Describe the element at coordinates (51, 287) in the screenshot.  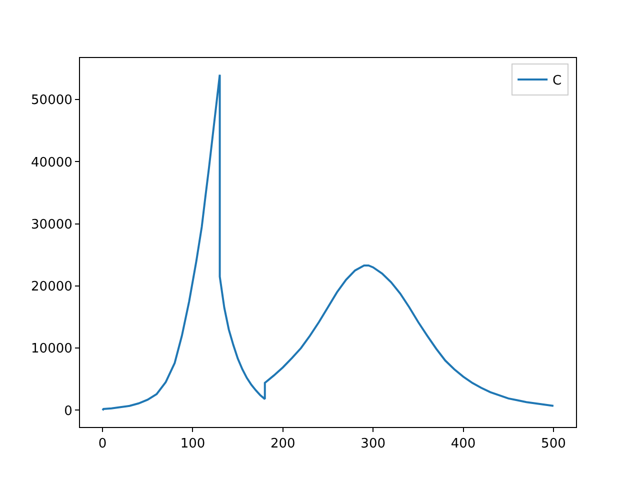
I see `y-tick-label: 20000` at that location.